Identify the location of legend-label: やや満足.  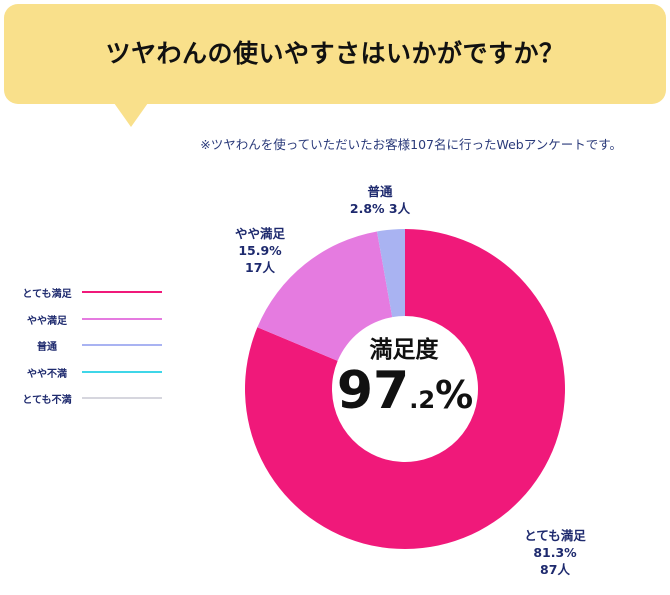
(47, 321).